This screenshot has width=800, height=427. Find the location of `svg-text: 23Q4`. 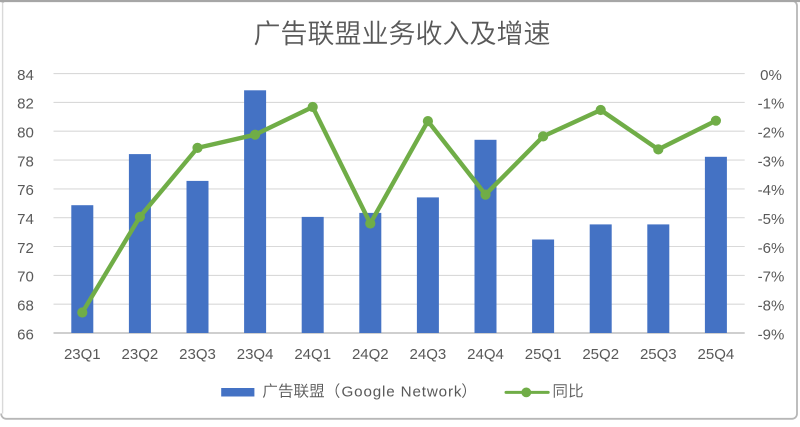

svg-text: 23Q4 is located at coordinates (255, 354).